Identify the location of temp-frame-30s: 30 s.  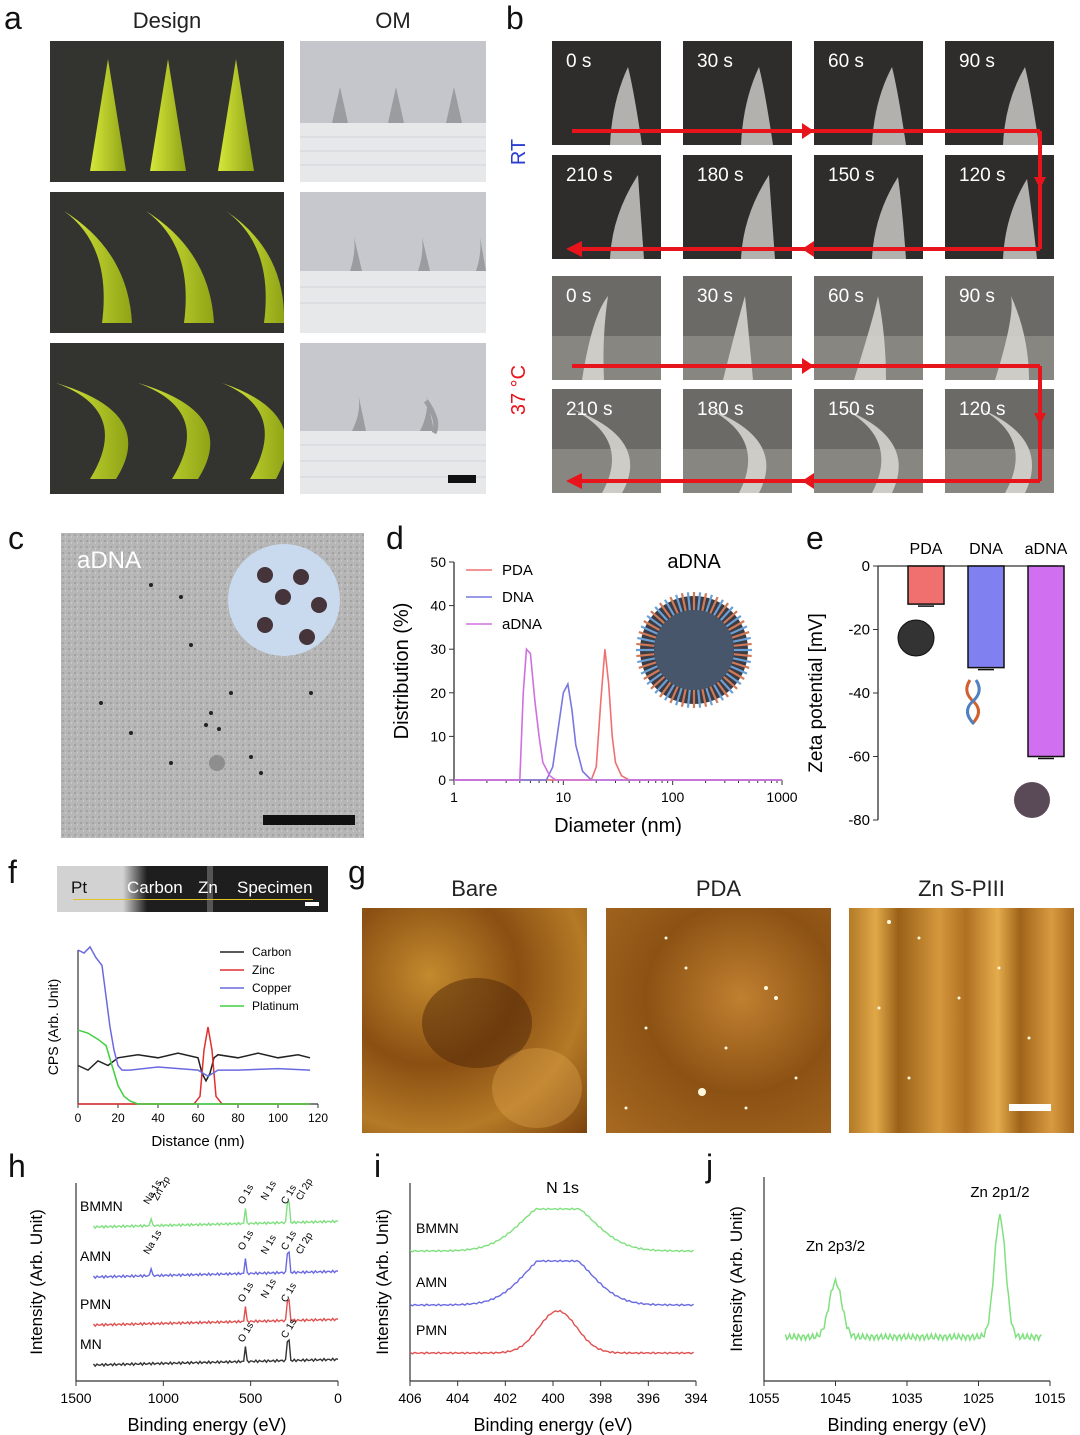
(737, 328).